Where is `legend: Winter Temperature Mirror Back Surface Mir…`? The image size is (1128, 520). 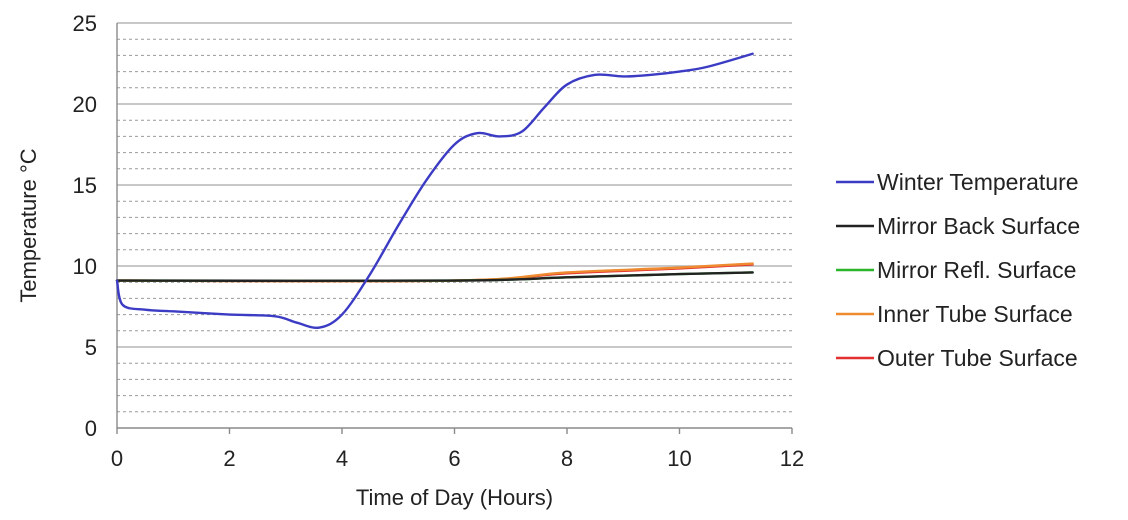
legend: Winter Temperature Mirror Back Surface Mir… is located at coordinates (958, 270).